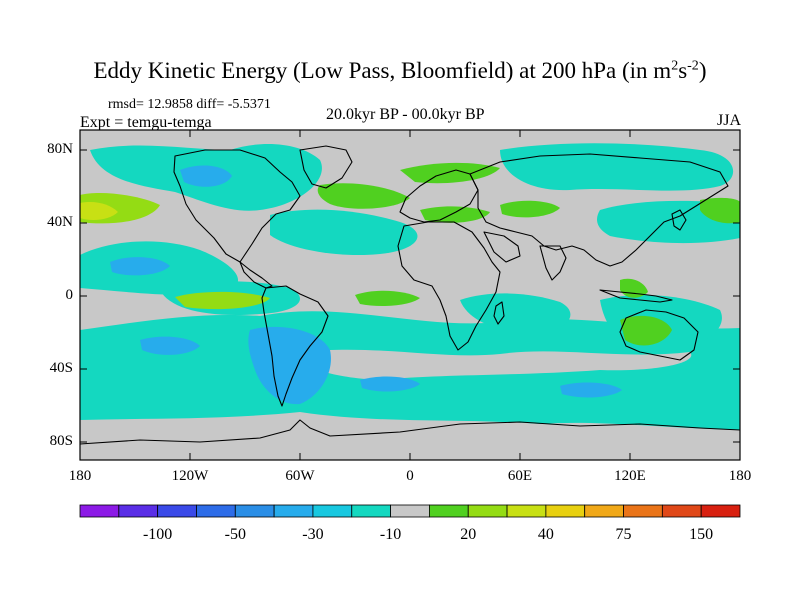 This screenshot has width=800, height=600. What do you see at coordinates (740, 476) in the screenshot?
I see `lon-label-180e: 180` at bounding box center [740, 476].